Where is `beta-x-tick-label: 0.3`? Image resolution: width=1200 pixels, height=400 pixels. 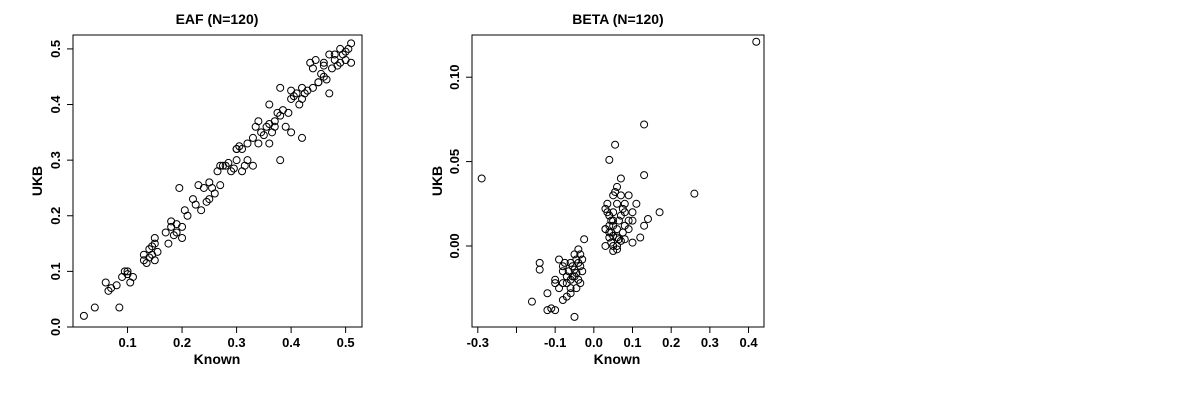 beta-x-tick-label: 0.3 is located at coordinates (710, 342).